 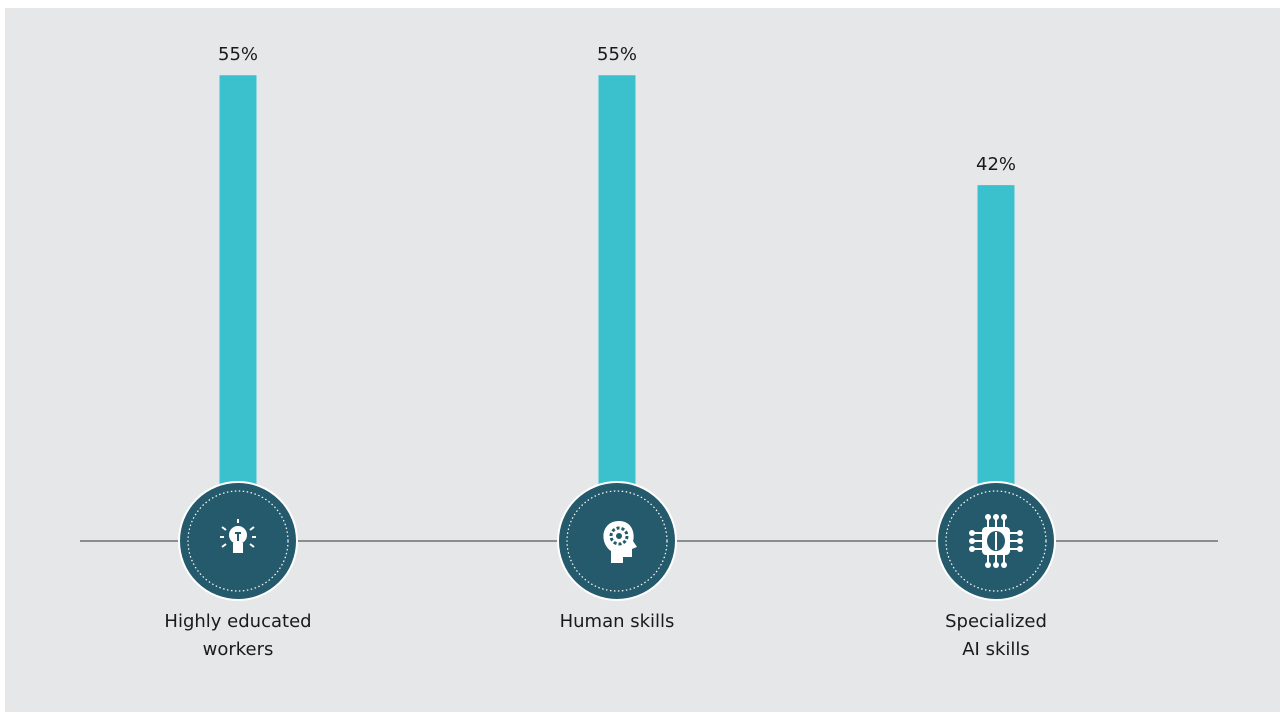 I want to click on category-label: Specialized AI skills, so click(x=996, y=635).